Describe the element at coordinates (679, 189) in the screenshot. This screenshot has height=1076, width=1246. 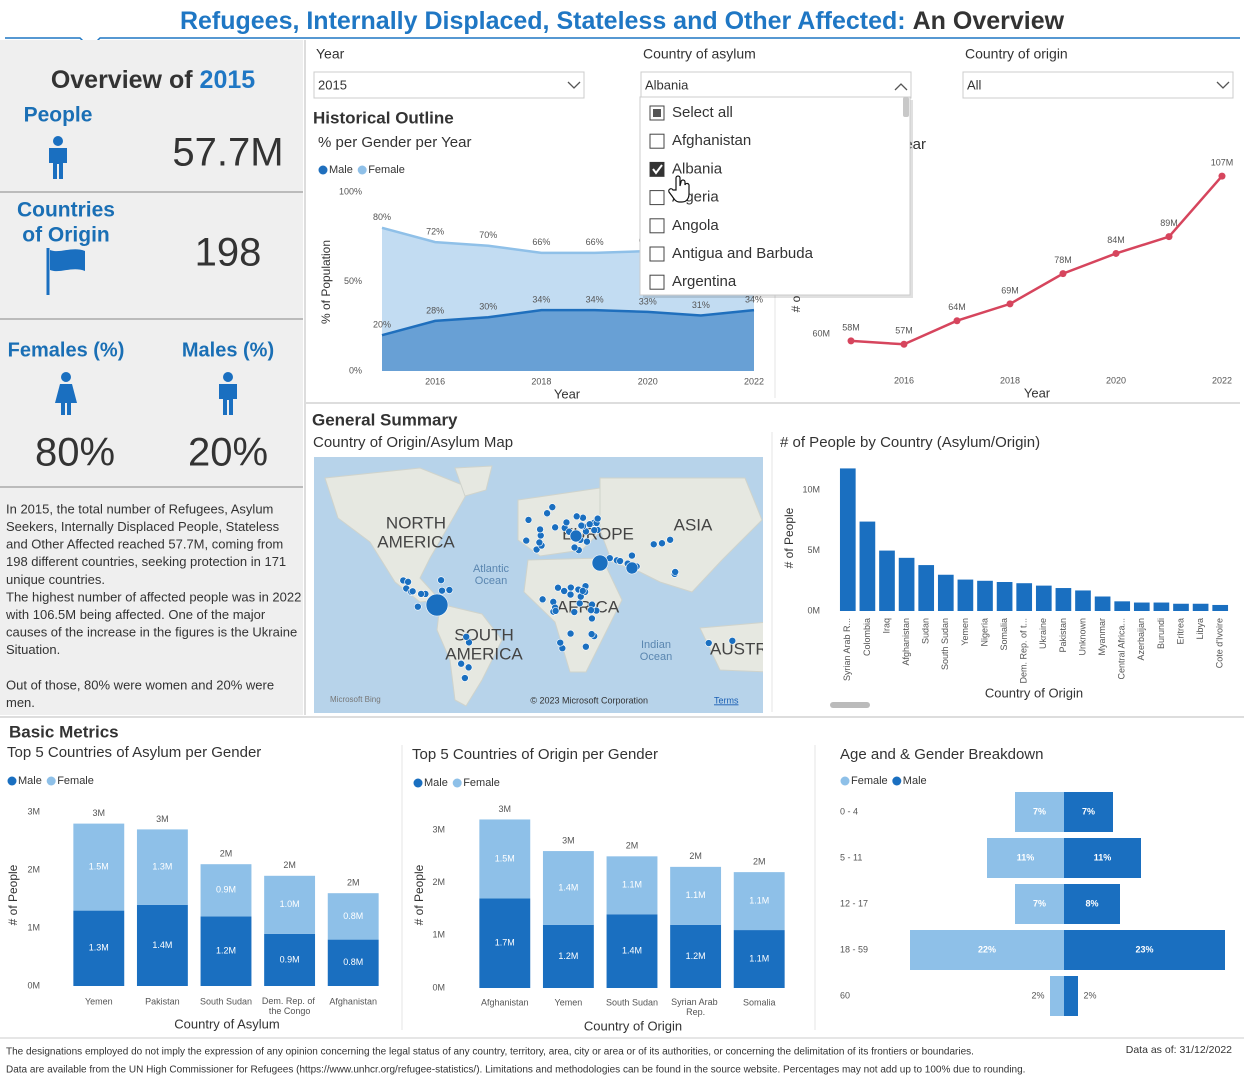
I see `cursor` at that location.